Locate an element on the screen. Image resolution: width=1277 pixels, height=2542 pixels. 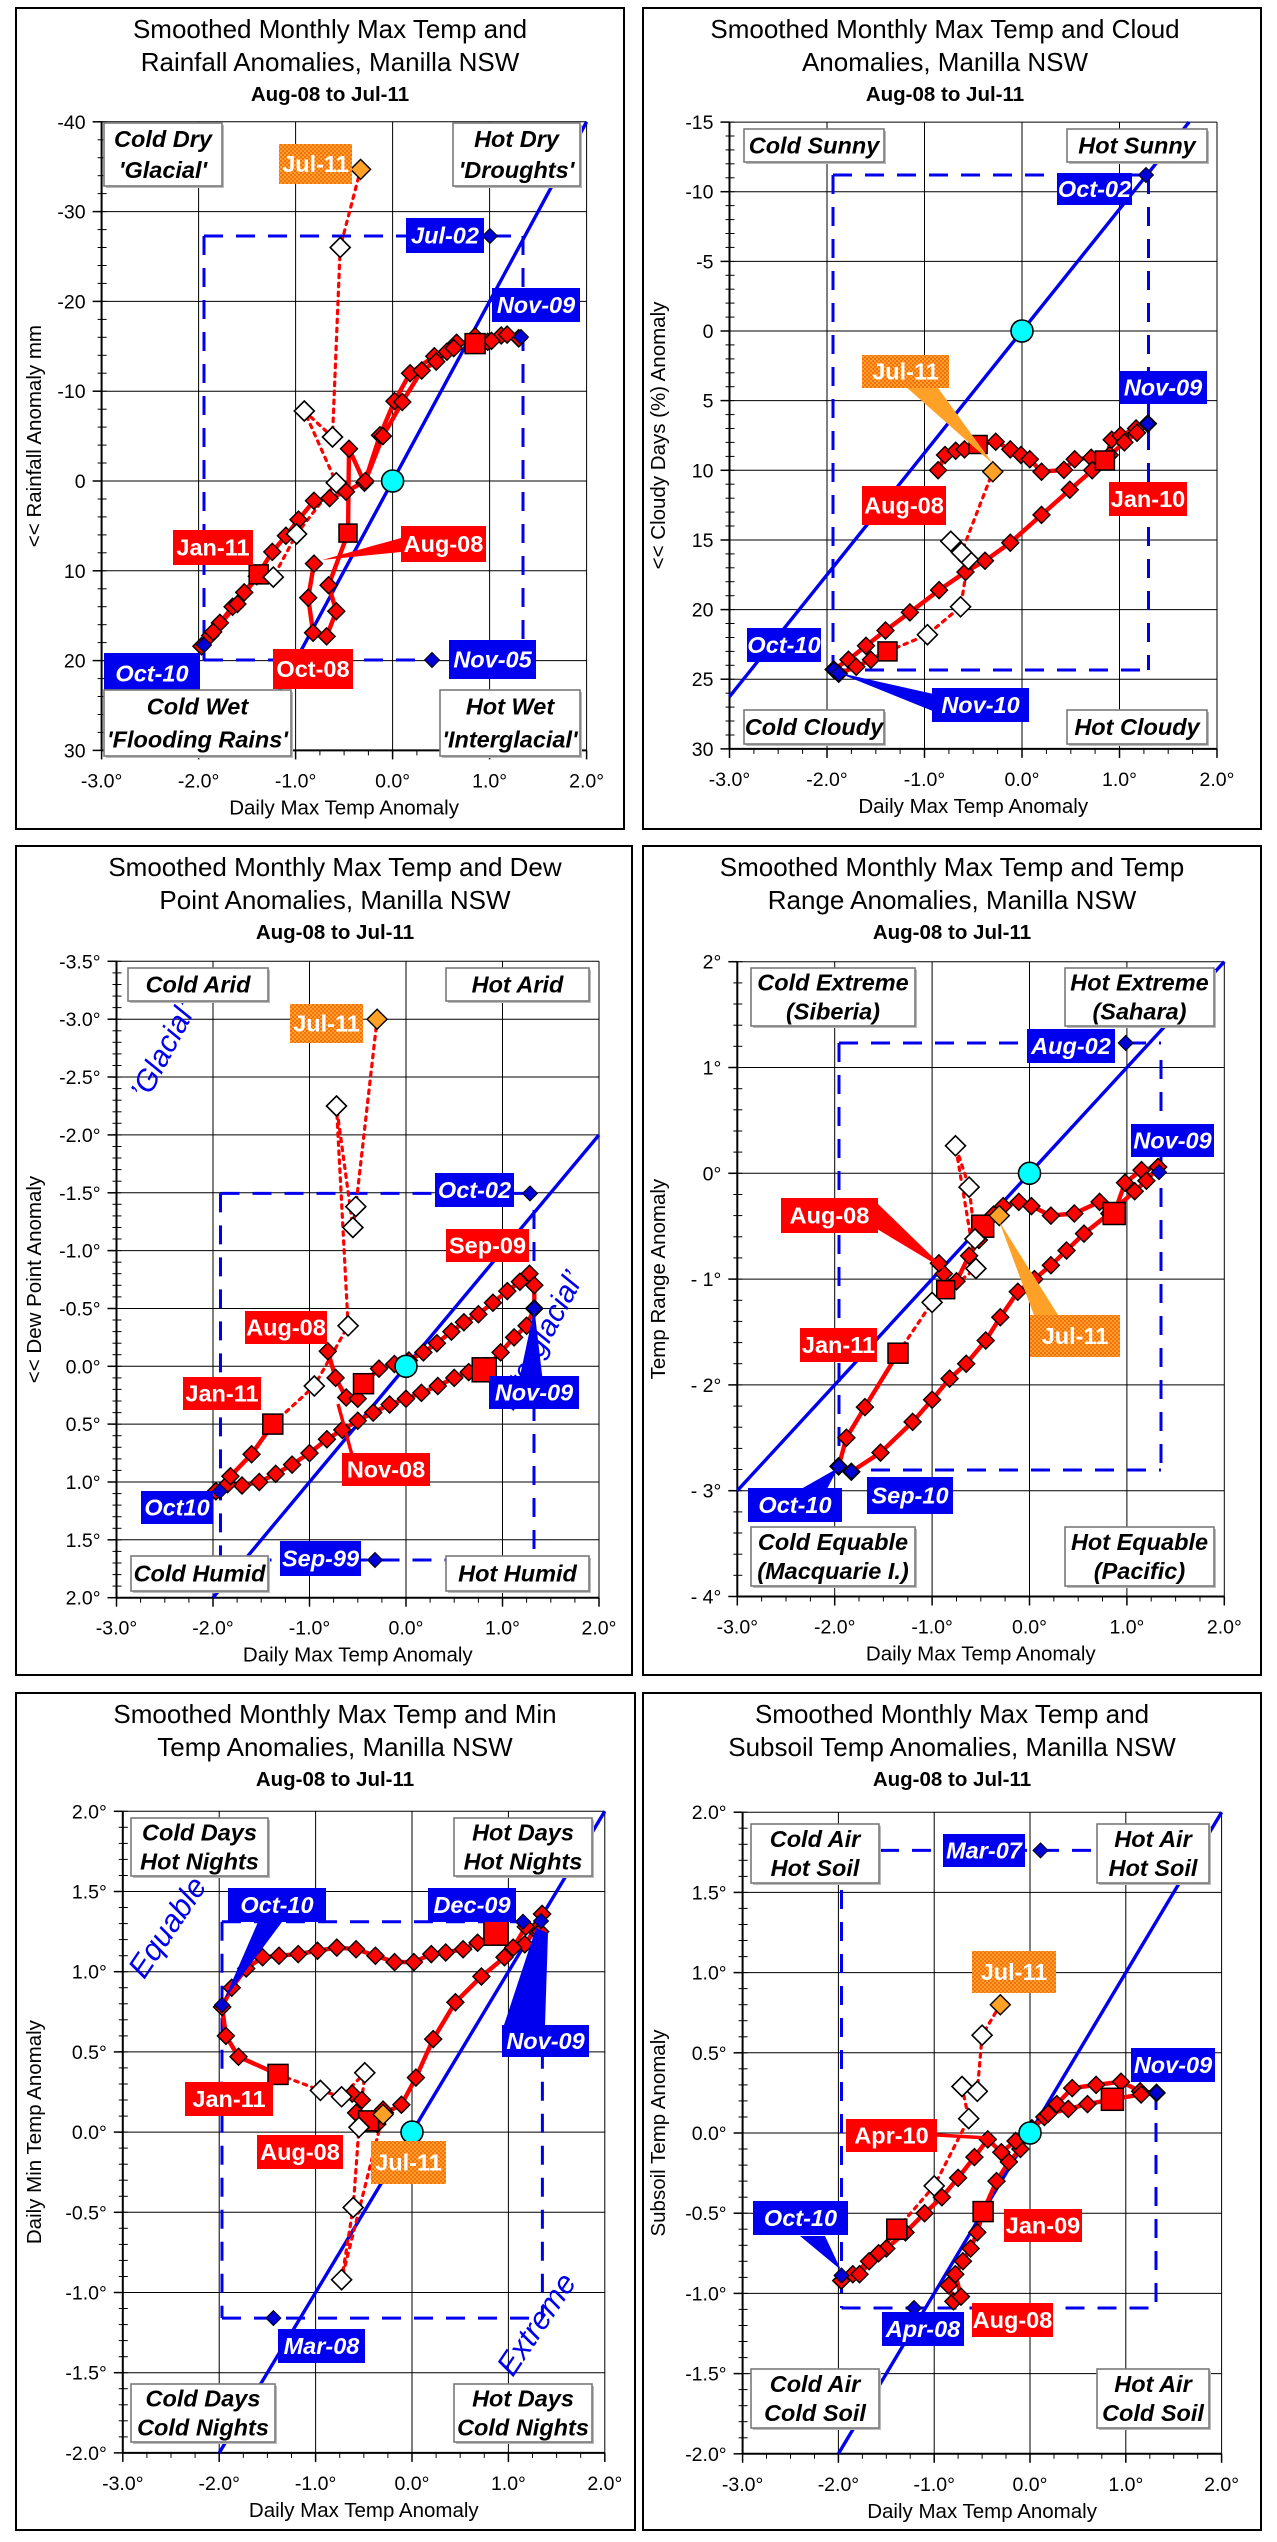
svg-text: - 4° is located at coordinates (706, 1598).